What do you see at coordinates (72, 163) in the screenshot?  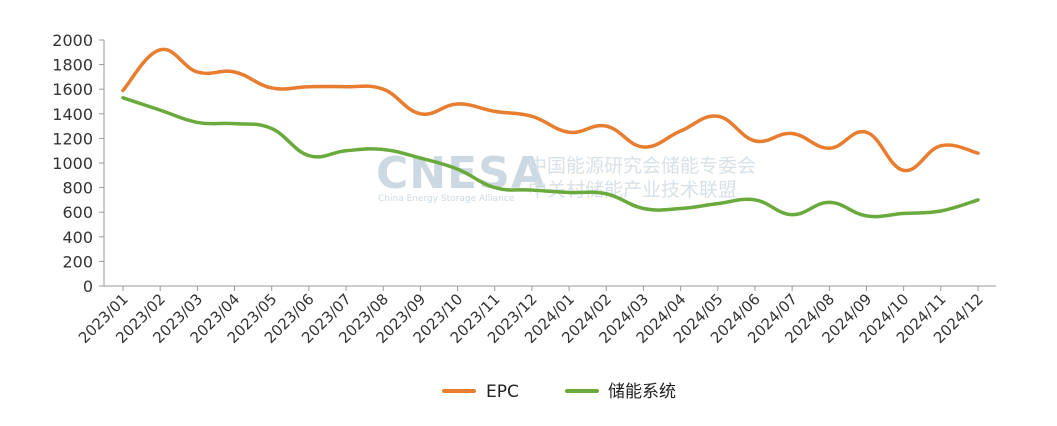 I see `y-tick-label: 1000` at bounding box center [72, 163].